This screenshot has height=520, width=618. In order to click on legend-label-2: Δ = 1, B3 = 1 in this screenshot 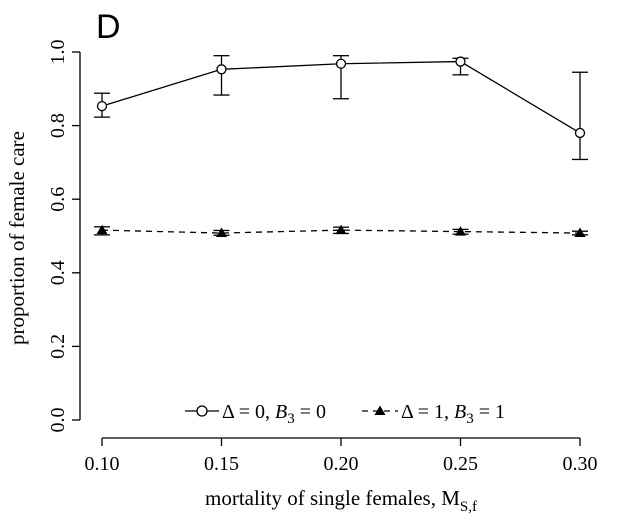, I will do `click(453, 414)`.